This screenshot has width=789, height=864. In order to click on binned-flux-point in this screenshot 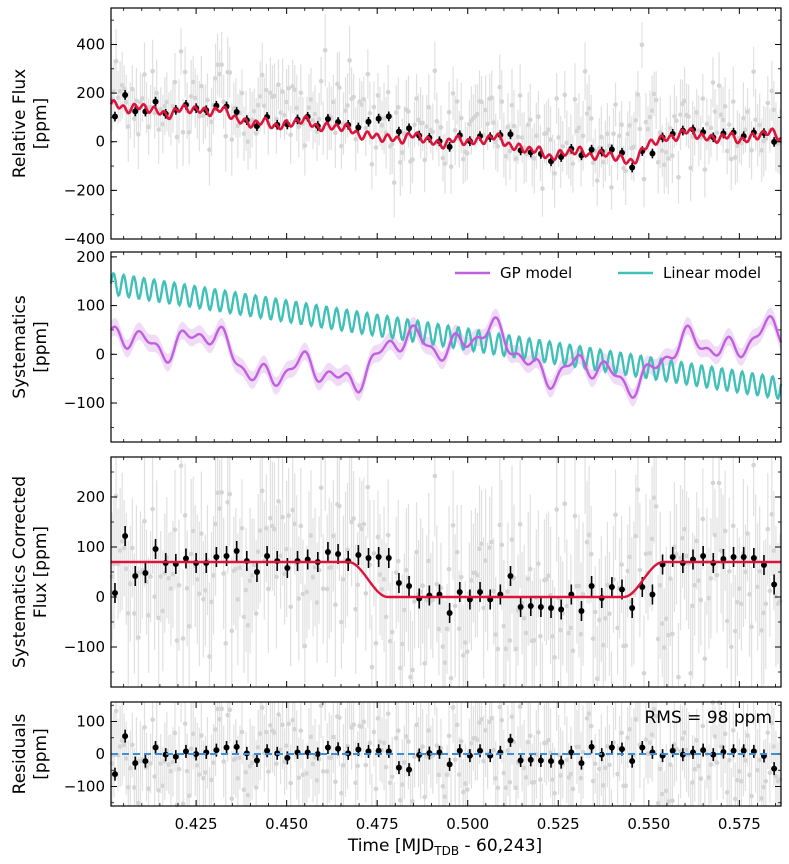, I will do `click(358, 127)`.